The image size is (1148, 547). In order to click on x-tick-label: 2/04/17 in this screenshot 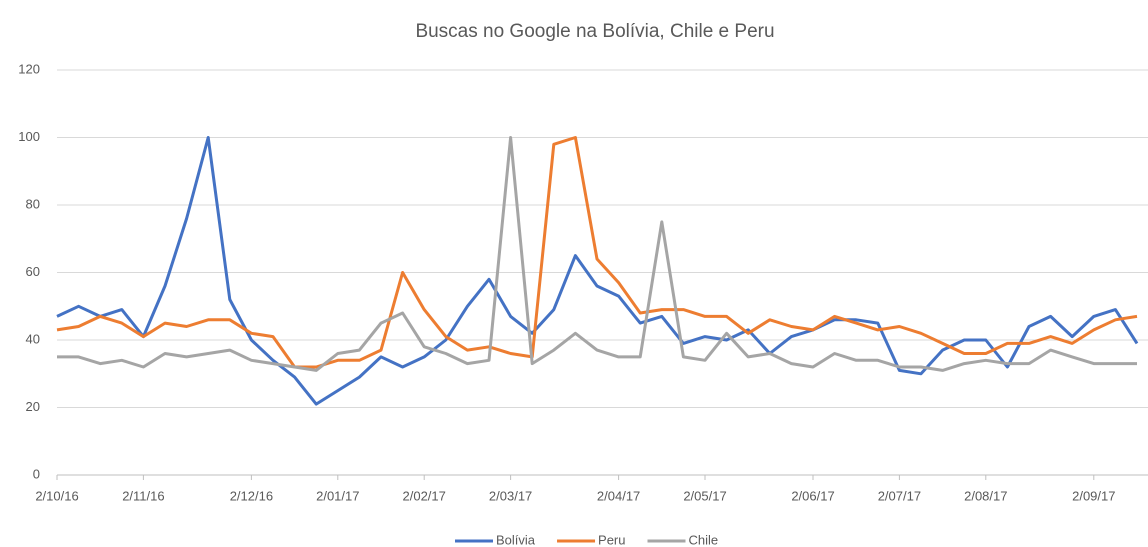, I will do `click(618, 495)`.